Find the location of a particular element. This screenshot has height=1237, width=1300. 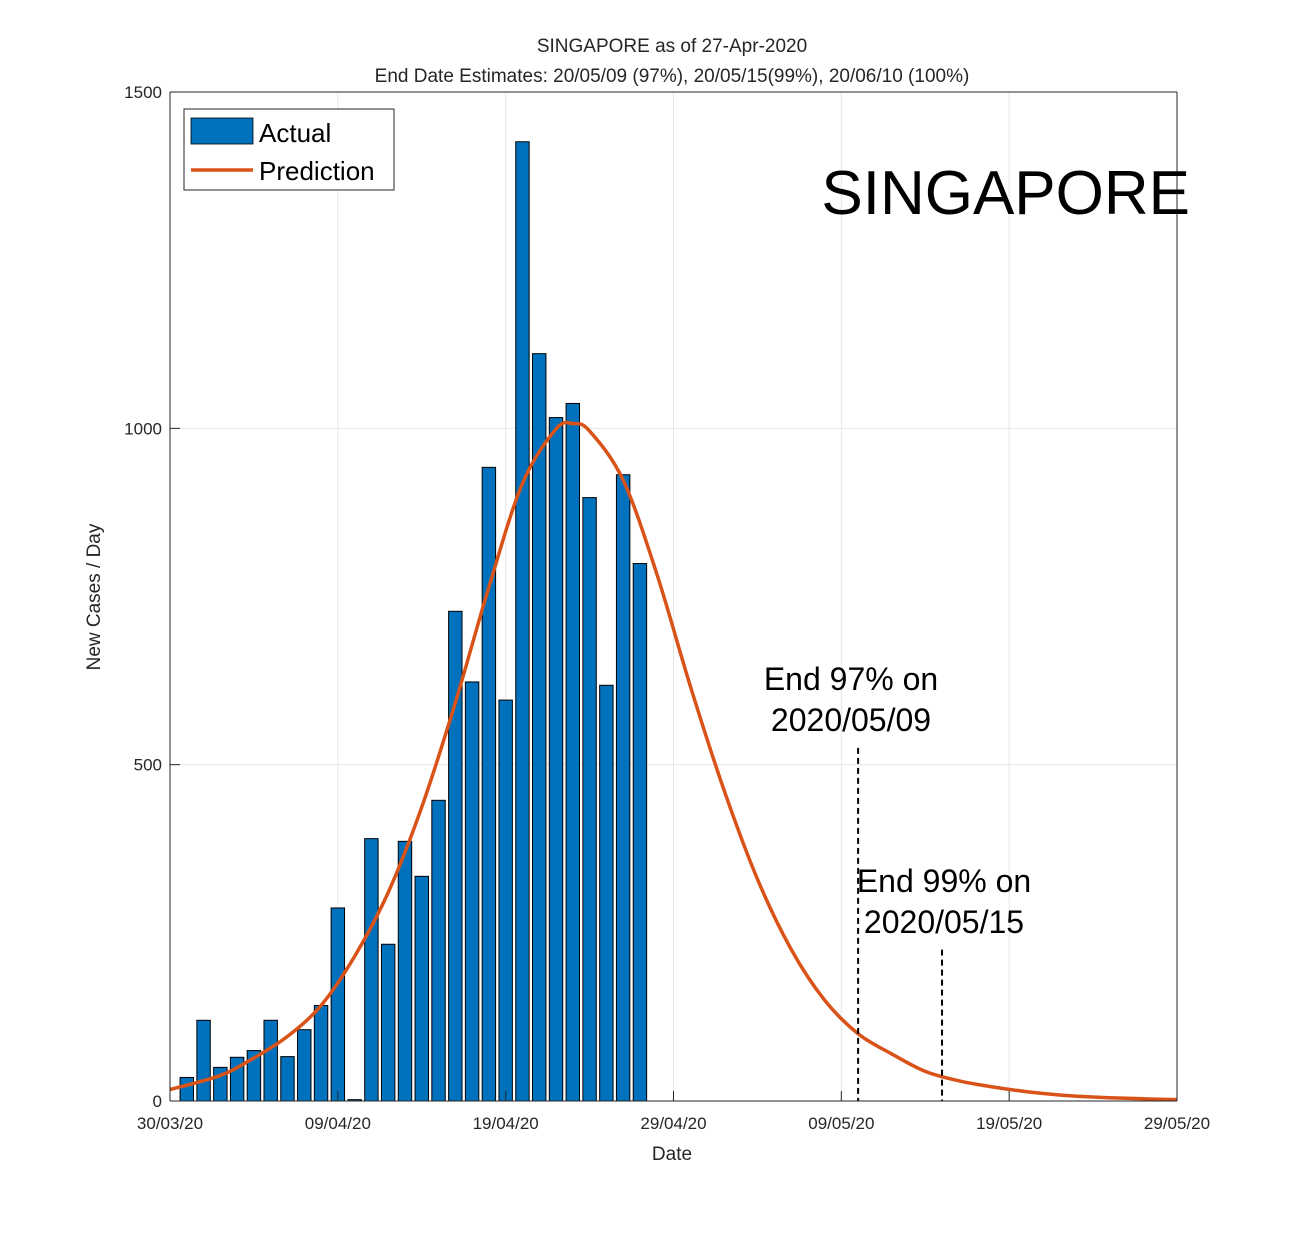

end-date-annotations: End 97% on 2020/05/09 End 99% on 2020/05/15 is located at coordinates (897, 881).